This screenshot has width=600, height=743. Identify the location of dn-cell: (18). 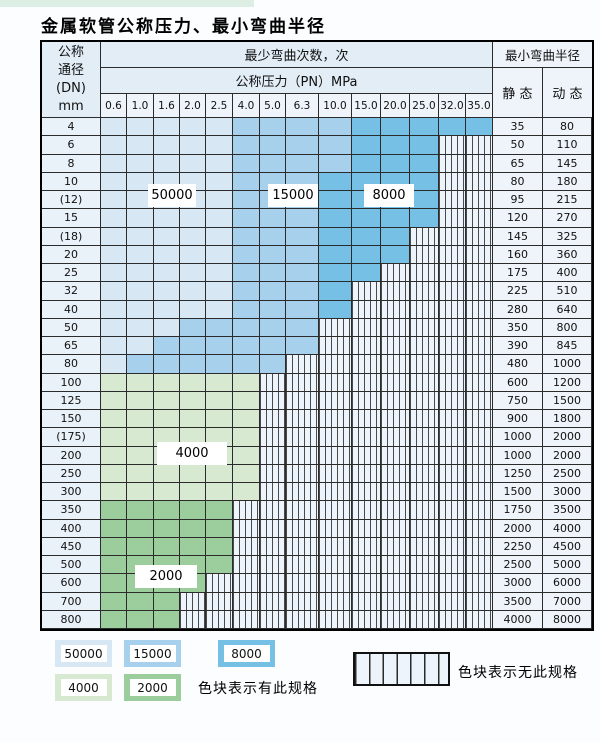
(71, 236).